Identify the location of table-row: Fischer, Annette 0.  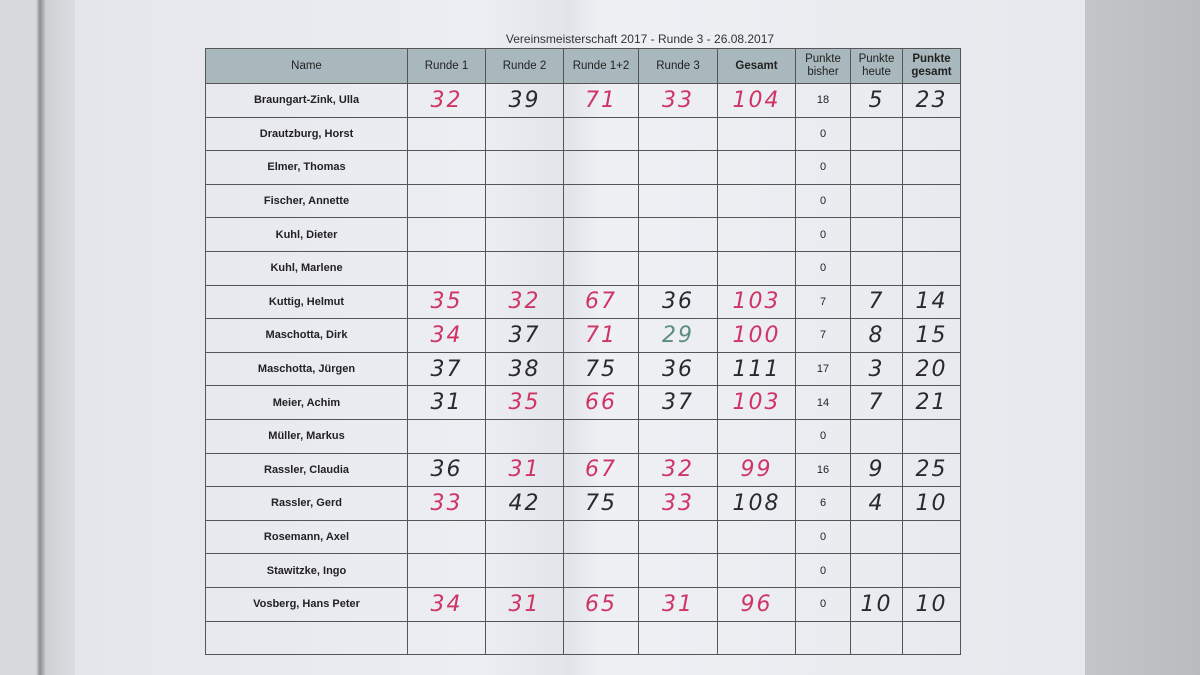
(583, 201).